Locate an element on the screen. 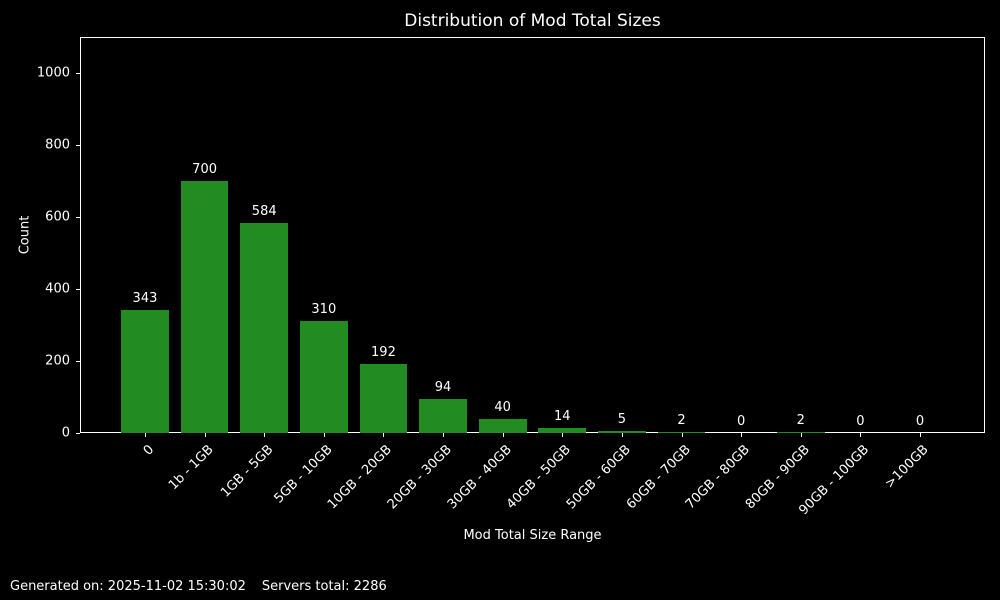 Image resolution: width=1000 pixels, height=600 pixels. bar-value-label: 192 is located at coordinates (383, 352).